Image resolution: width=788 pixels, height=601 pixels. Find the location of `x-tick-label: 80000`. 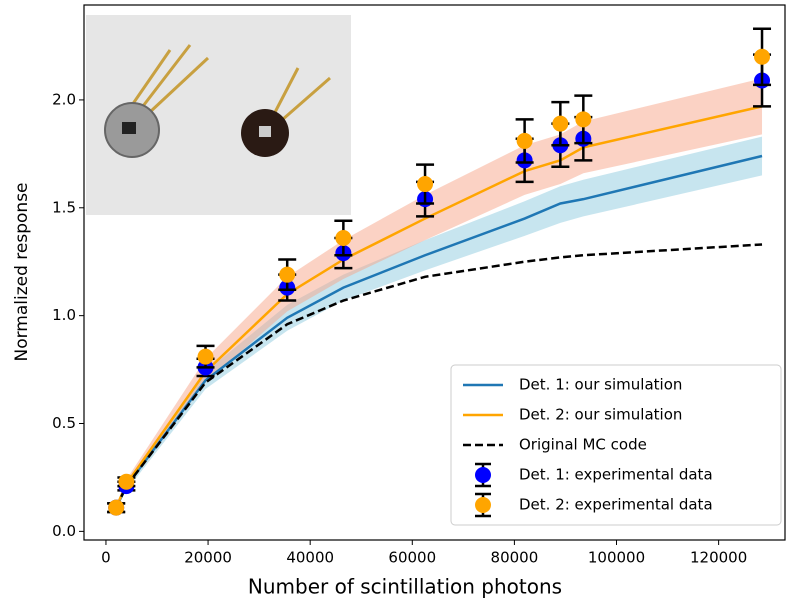

x-tick-label: 80000 is located at coordinates (515, 558).